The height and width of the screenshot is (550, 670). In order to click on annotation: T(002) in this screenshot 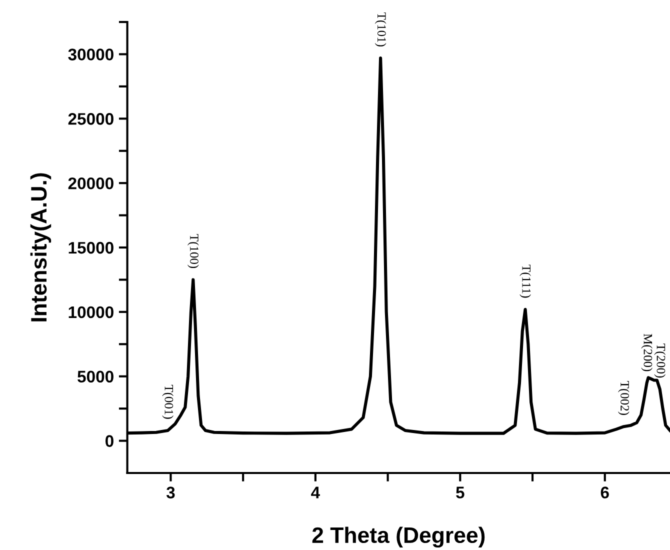, I will do `click(624, 398)`.